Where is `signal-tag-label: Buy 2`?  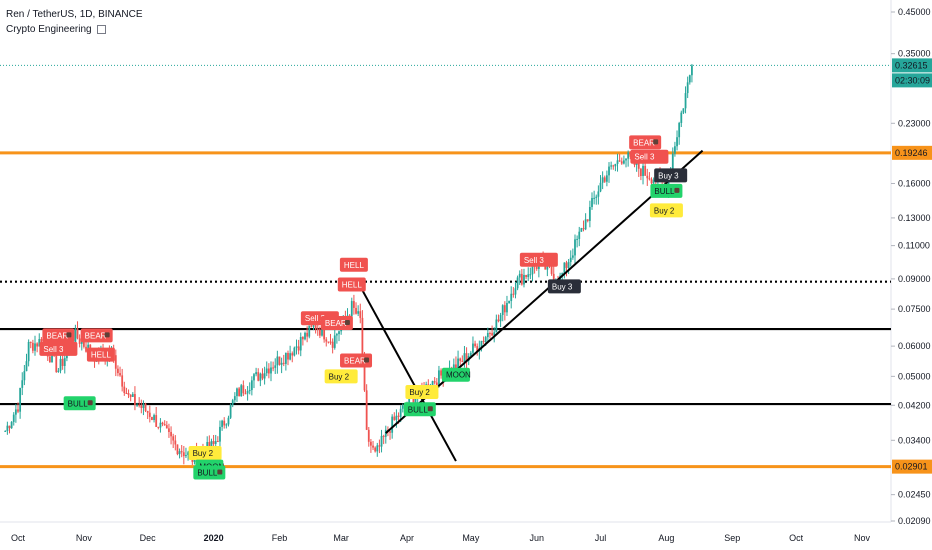
signal-tag-label: Buy 2 is located at coordinates (664, 210).